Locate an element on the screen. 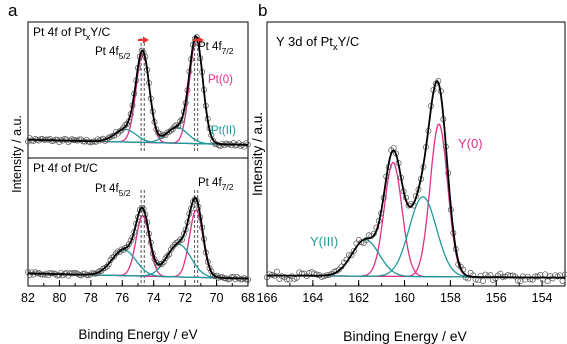  y0-label: Y(0) is located at coordinates (470, 143).